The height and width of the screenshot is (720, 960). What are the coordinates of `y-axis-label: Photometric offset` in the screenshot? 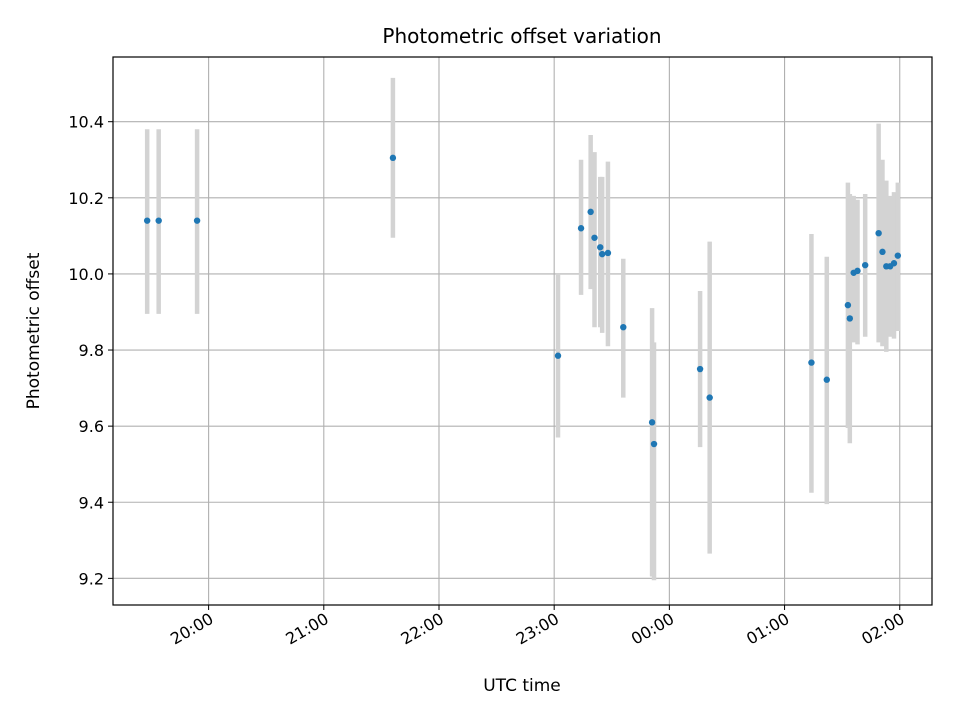 It's located at (34, 330).